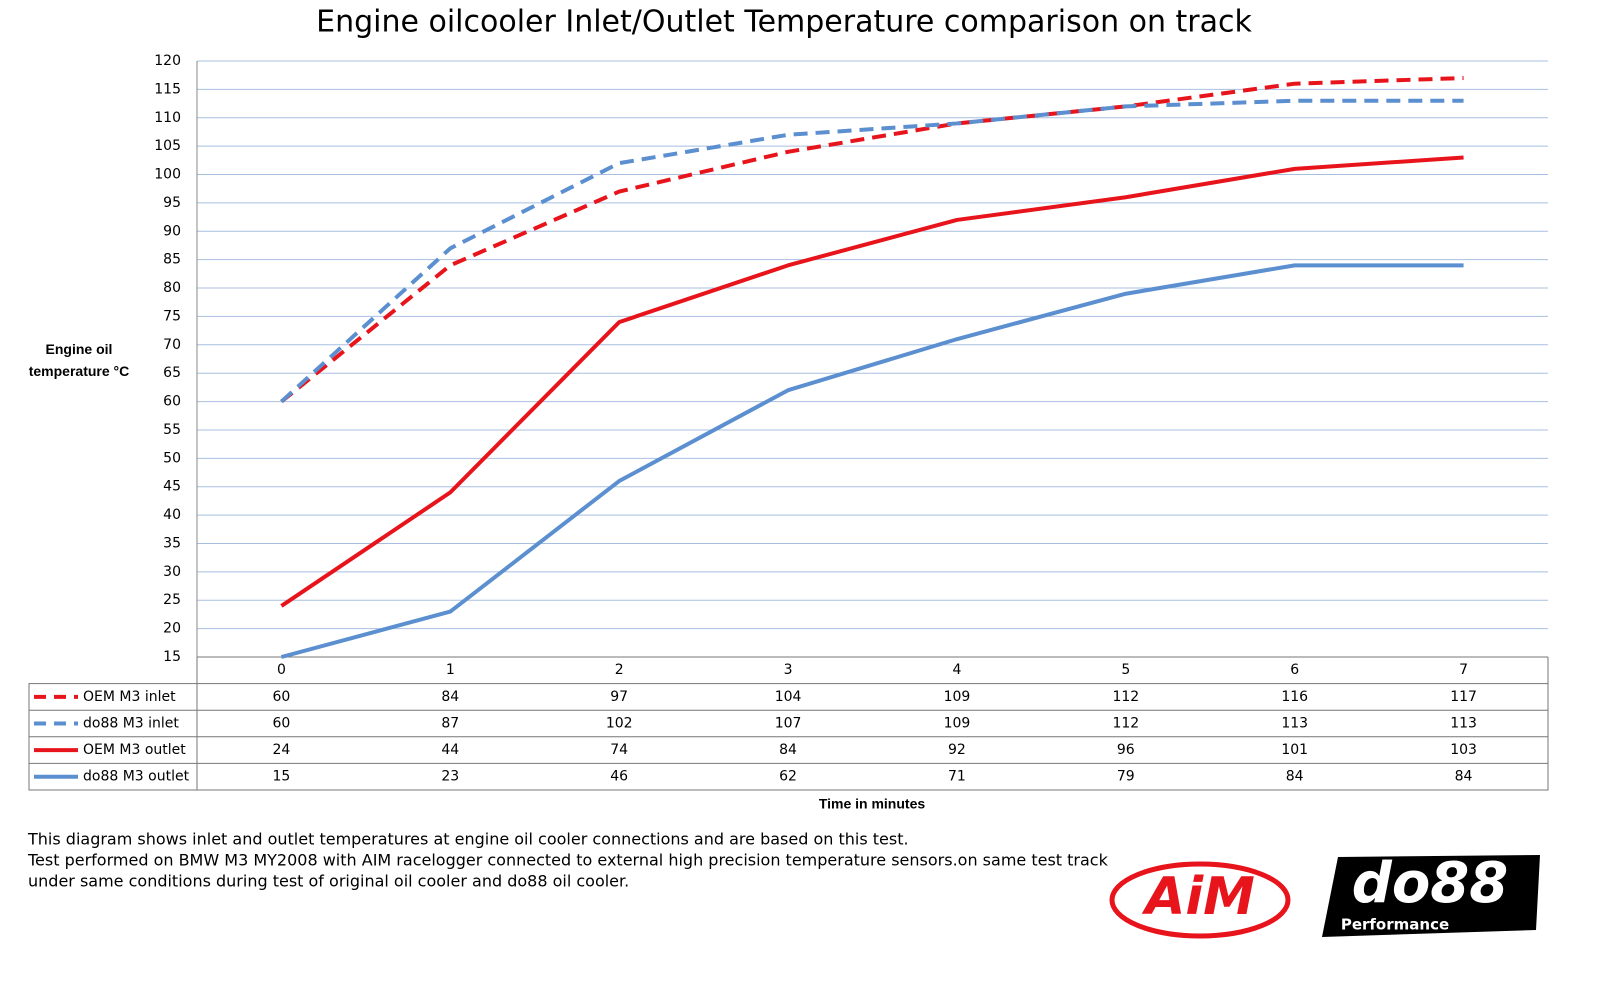  I want to click on y-tick-label: 105, so click(167, 146).